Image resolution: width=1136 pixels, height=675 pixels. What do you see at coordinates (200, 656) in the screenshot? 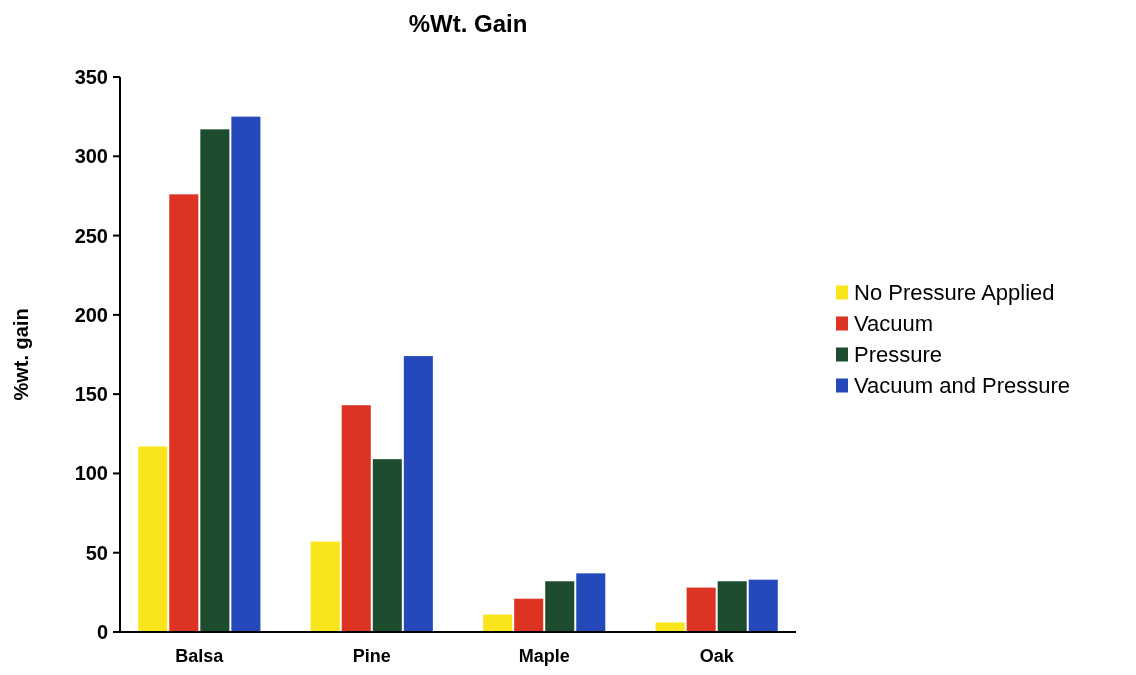
I see `x-tick-label: Balsa` at bounding box center [200, 656].